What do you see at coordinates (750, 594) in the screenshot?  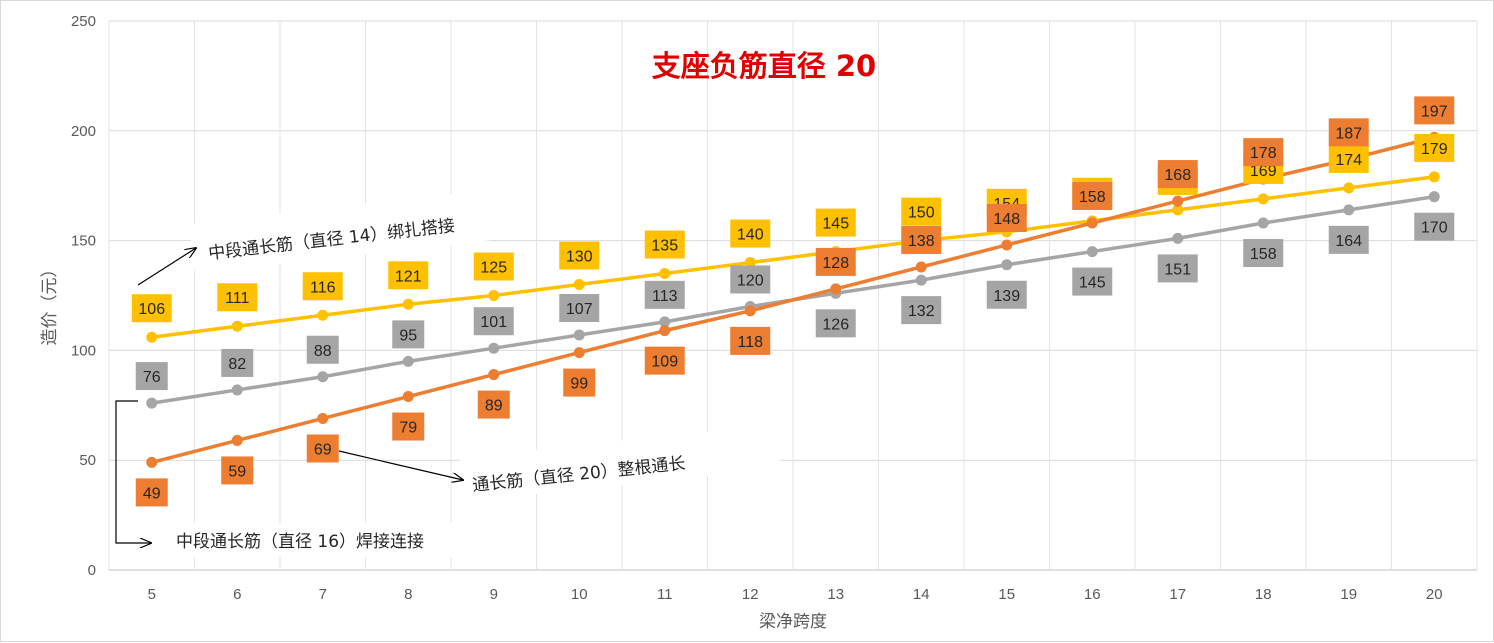 I see `x-tick-label-12: 12` at bounding box center [750, 594].